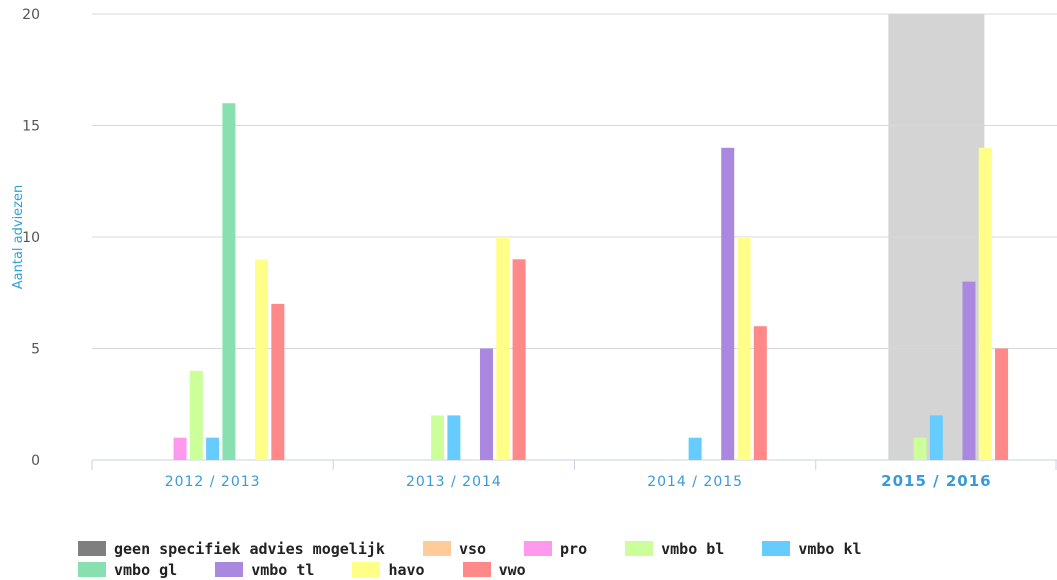  Describe the element at coordinates (249, 548) in the screenshot. I see `legend-label: geen specifiek advies mogelijk` at that location.